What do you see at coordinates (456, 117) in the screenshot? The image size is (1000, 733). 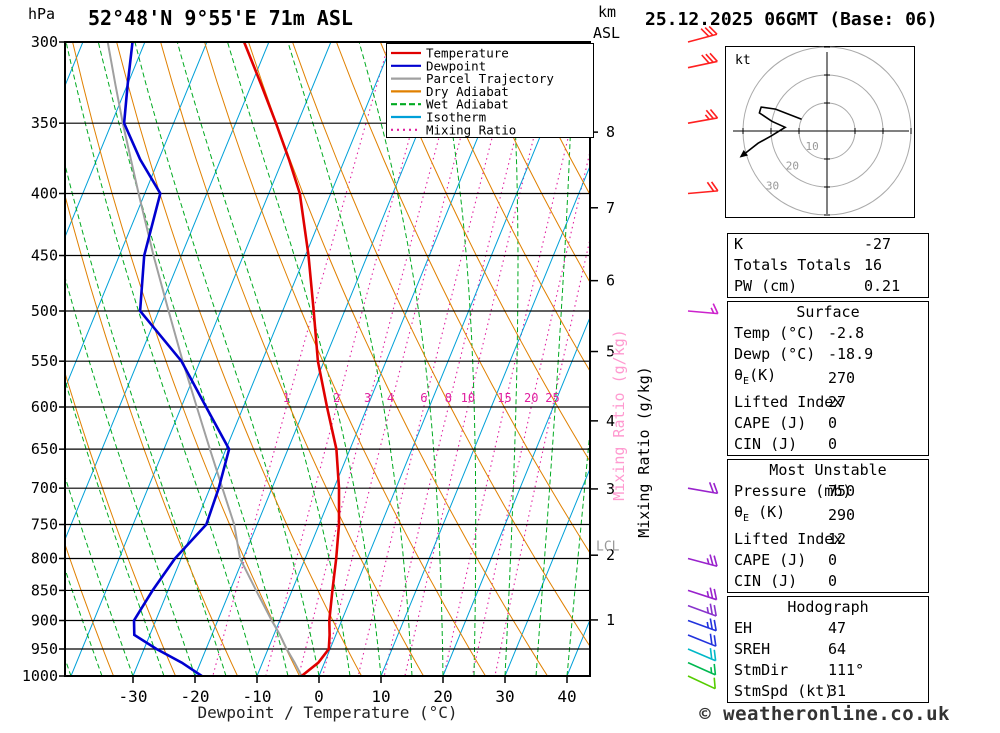 I see `svg-text: Isotherm` at bounding box center [456, 117].